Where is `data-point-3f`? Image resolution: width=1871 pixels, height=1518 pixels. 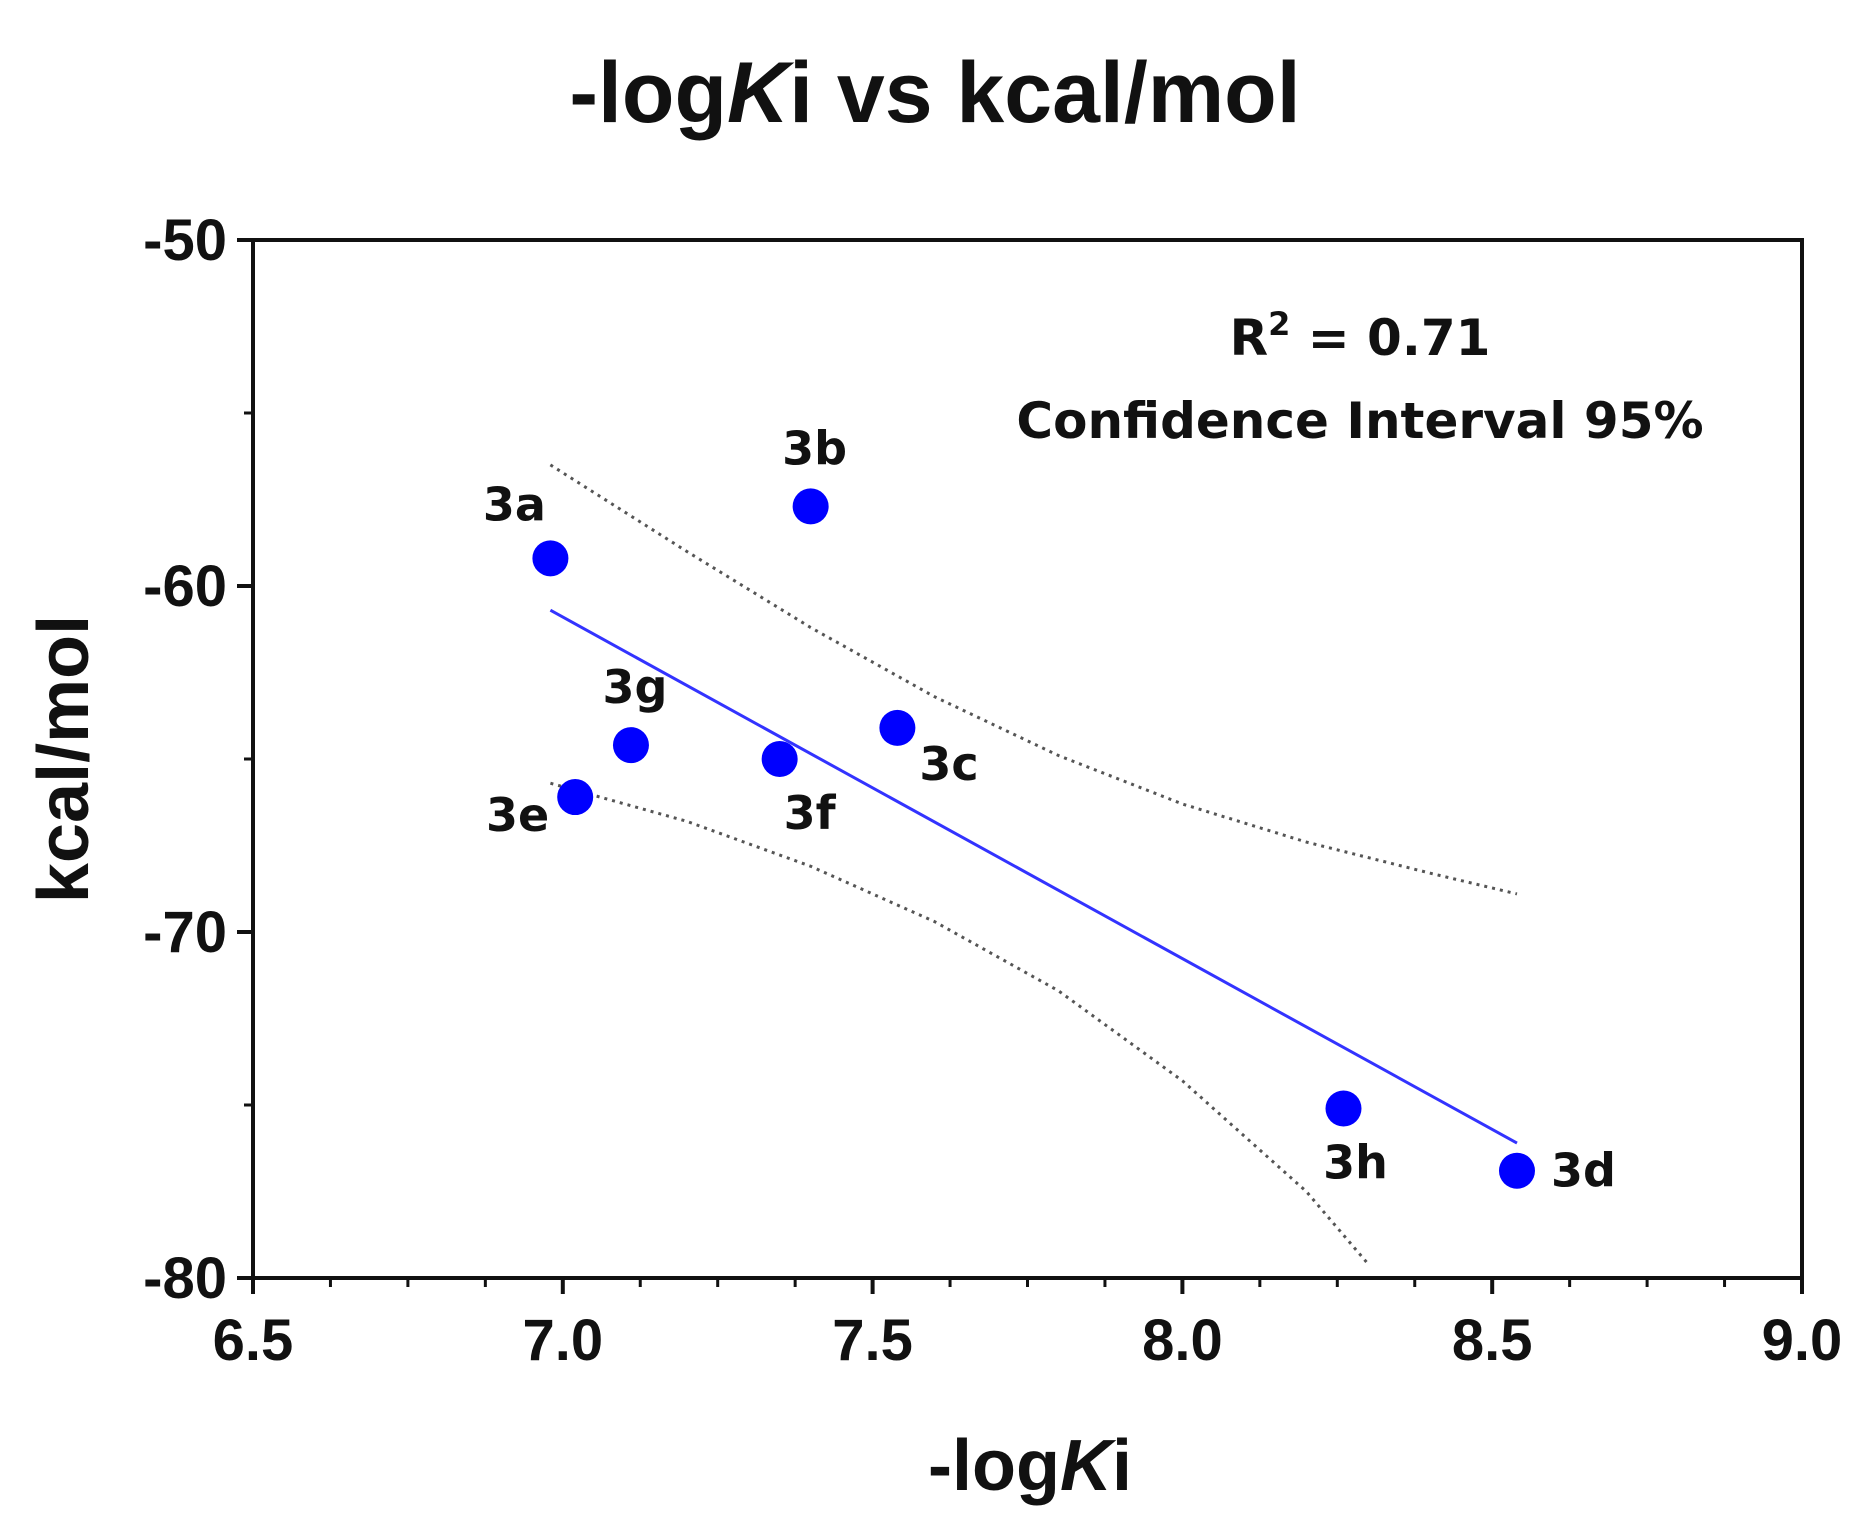 data-point-3f is located at coordinates (779, 759).